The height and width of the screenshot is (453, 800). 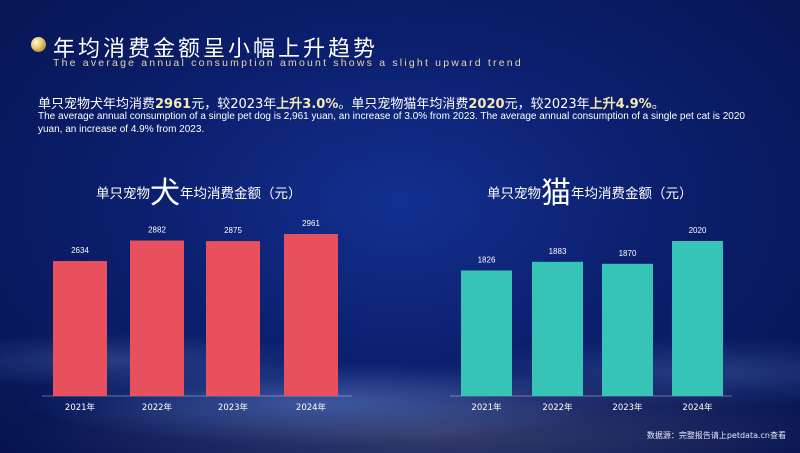 What do you see at coordinates (311, 407) in the screenshot?
I see `dog-category-label: 2024年` at bounding box center [311, 407].